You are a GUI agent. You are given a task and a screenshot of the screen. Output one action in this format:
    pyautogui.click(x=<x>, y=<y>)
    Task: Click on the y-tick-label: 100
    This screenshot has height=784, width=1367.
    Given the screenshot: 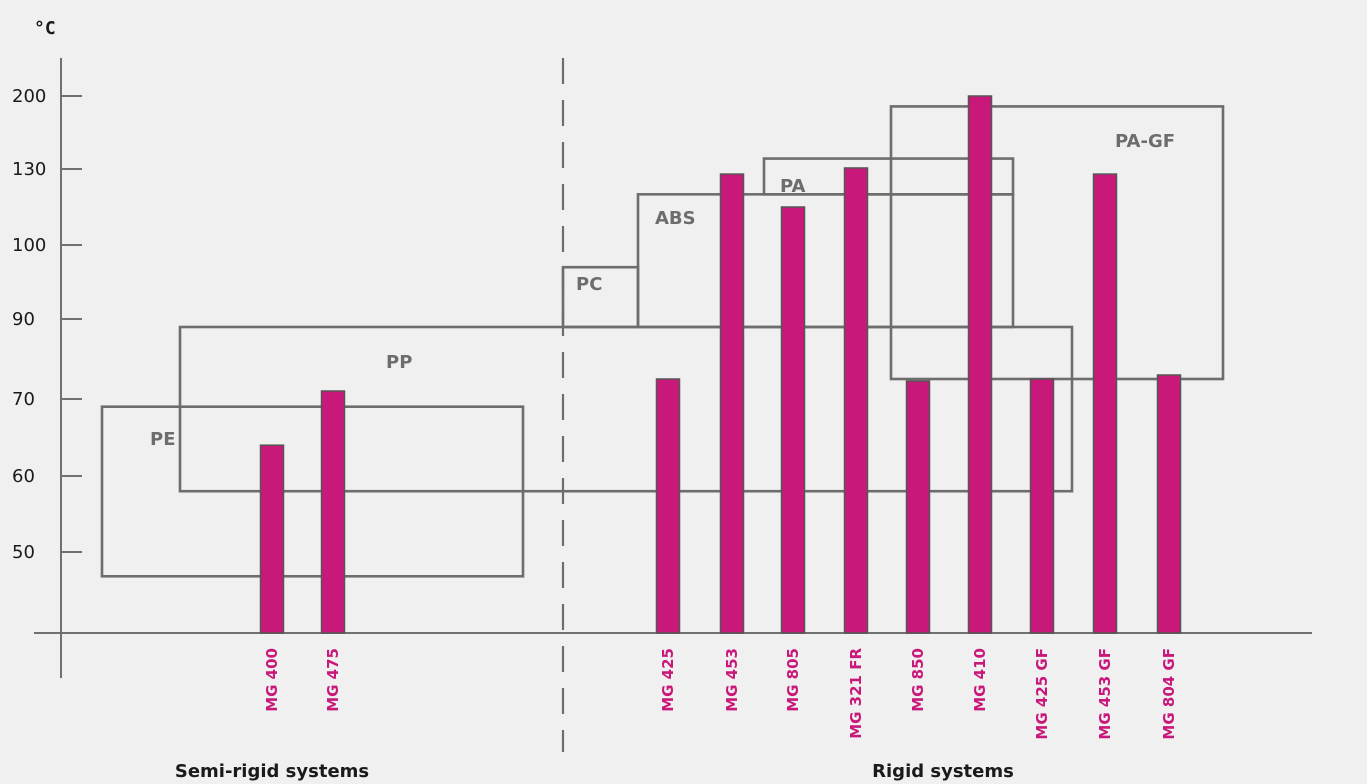 What is the action you would take?
    pyautogui.click(x=29, y=245)
    